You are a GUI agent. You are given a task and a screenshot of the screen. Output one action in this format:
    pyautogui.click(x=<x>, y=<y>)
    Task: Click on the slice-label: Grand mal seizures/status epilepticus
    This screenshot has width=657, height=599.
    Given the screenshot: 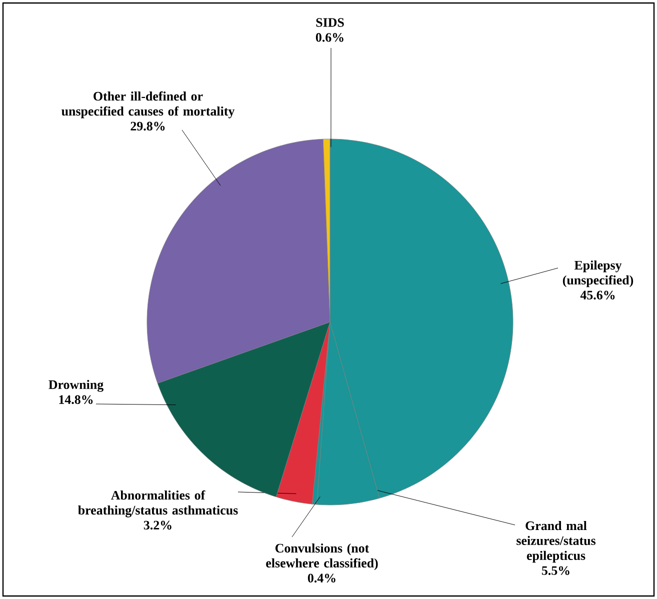 What is the action you would take?
    pyautogui.click(x=556, y=541)
    